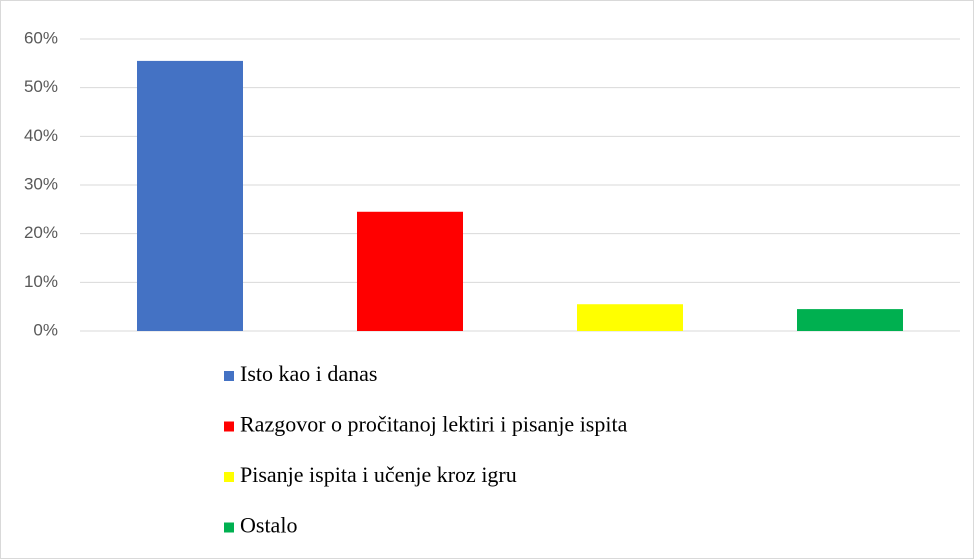 The image size is (974, 559). I want to click on y-tick-label: 20%, so click(41, 232).